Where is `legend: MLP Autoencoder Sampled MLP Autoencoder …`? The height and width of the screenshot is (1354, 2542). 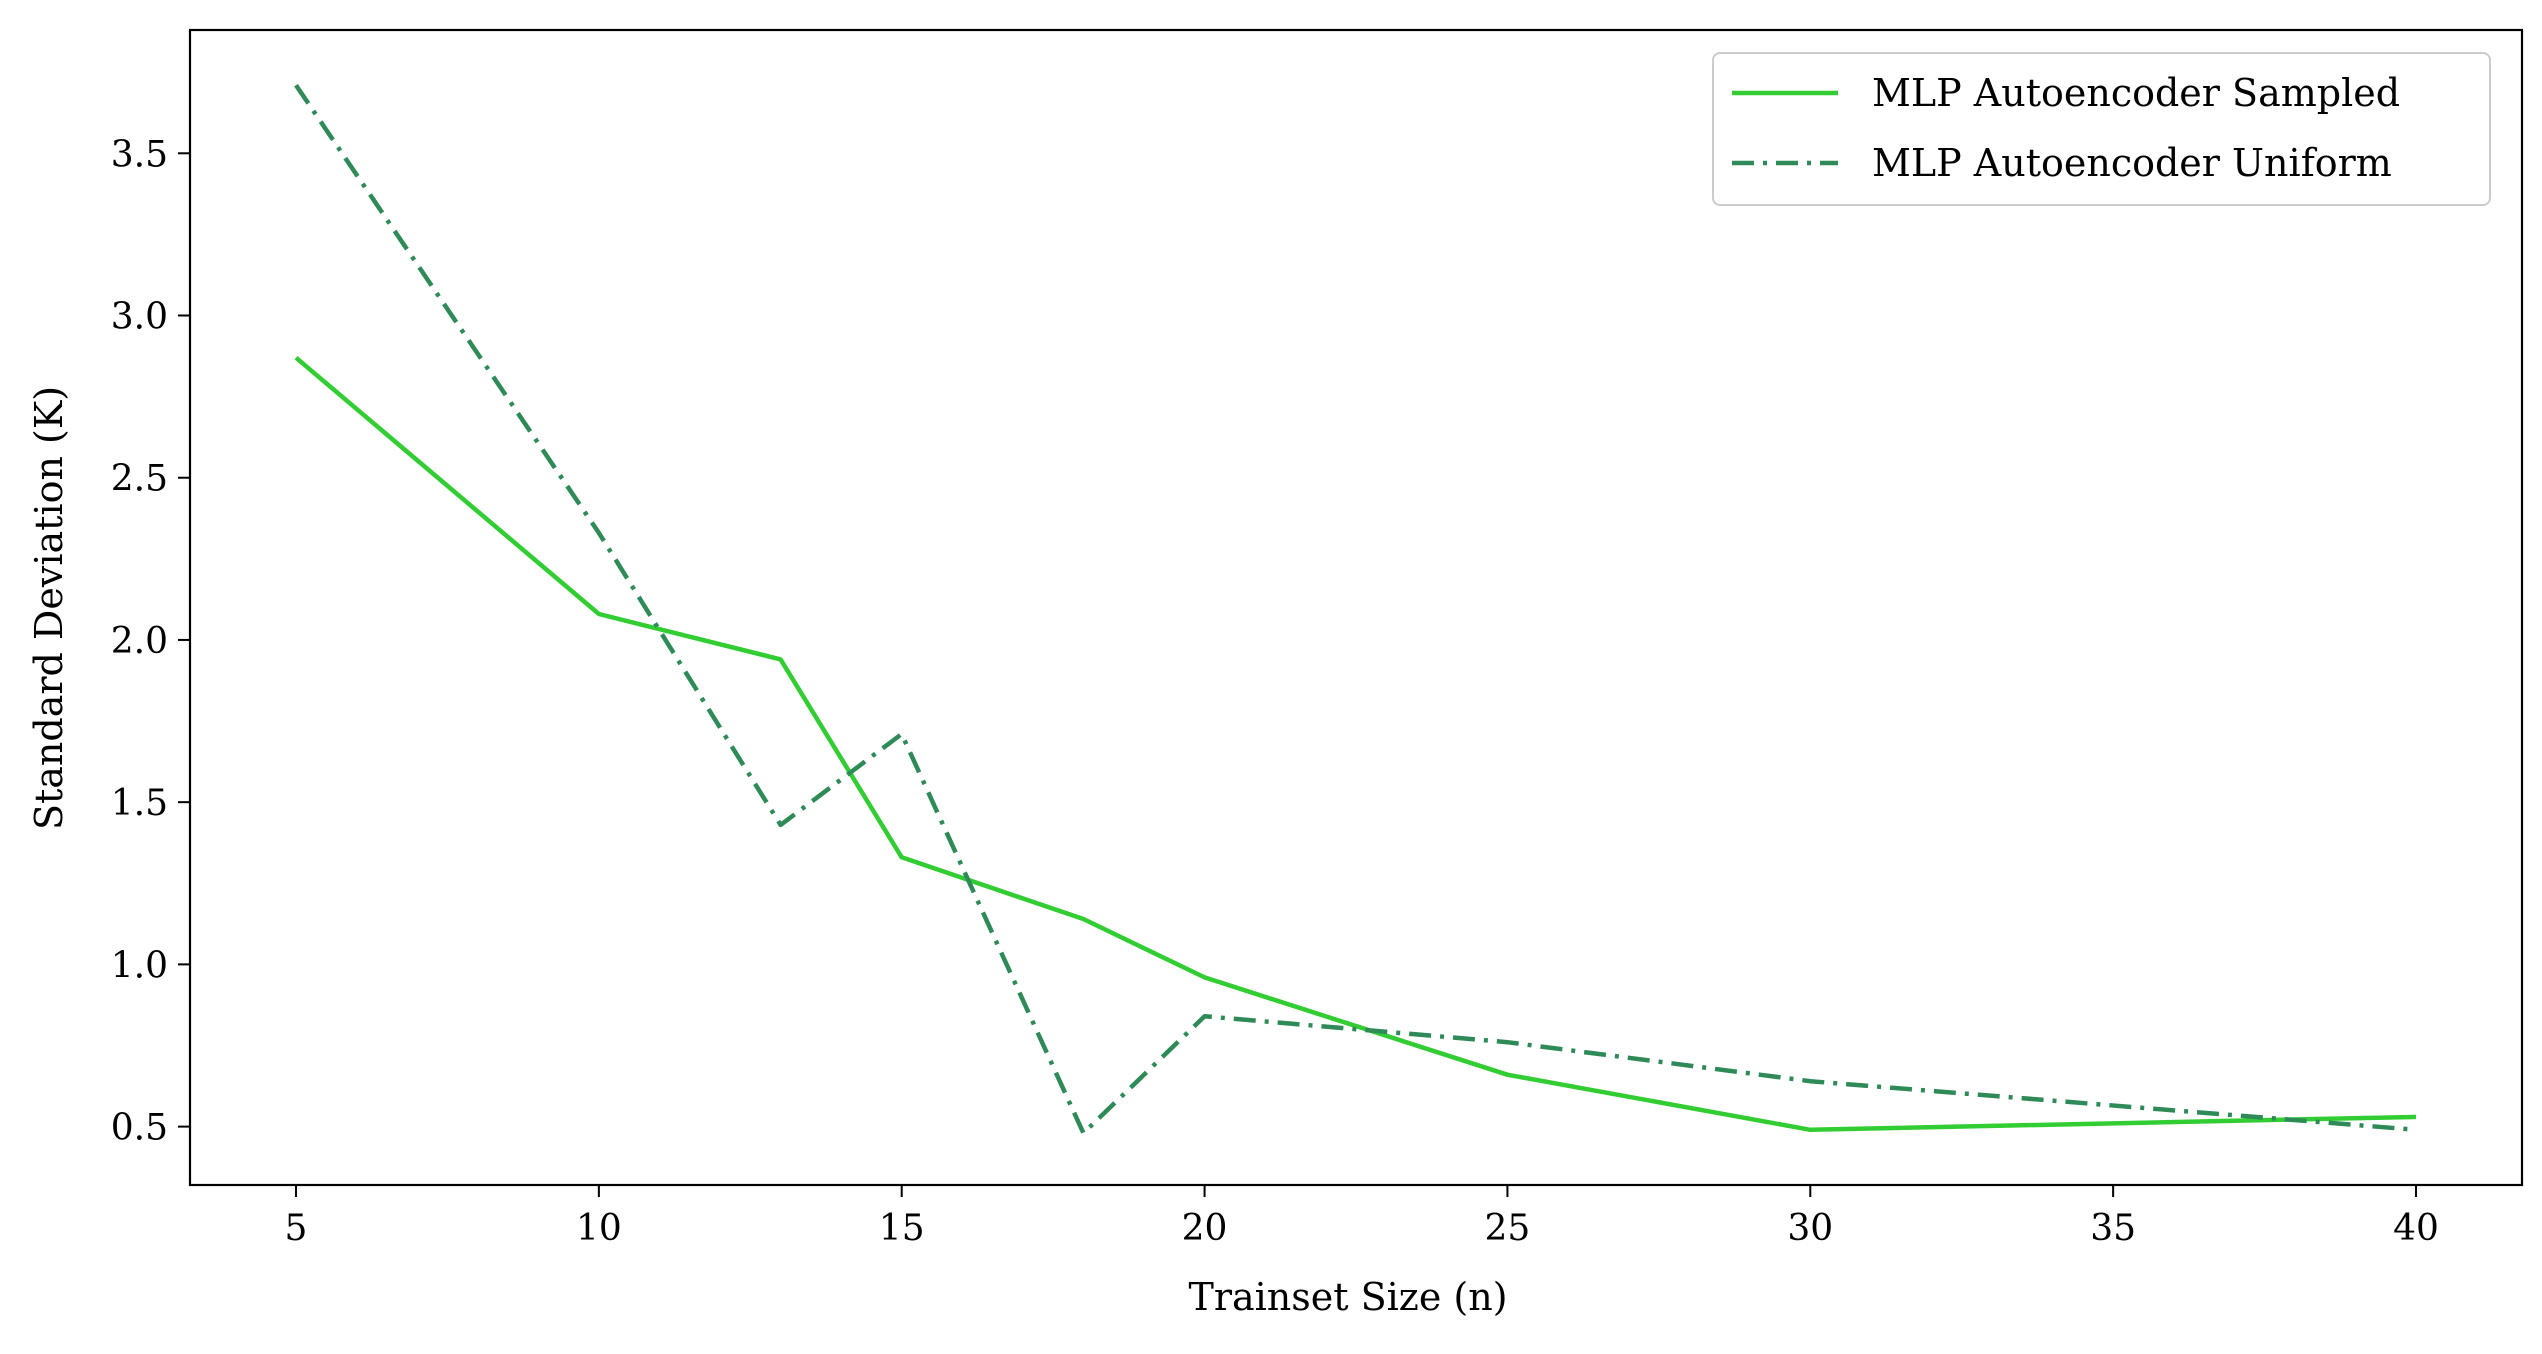 legend: MLP Autoencoder Sampled MLP Autoencoder … is located at coordinates (2101, 129).